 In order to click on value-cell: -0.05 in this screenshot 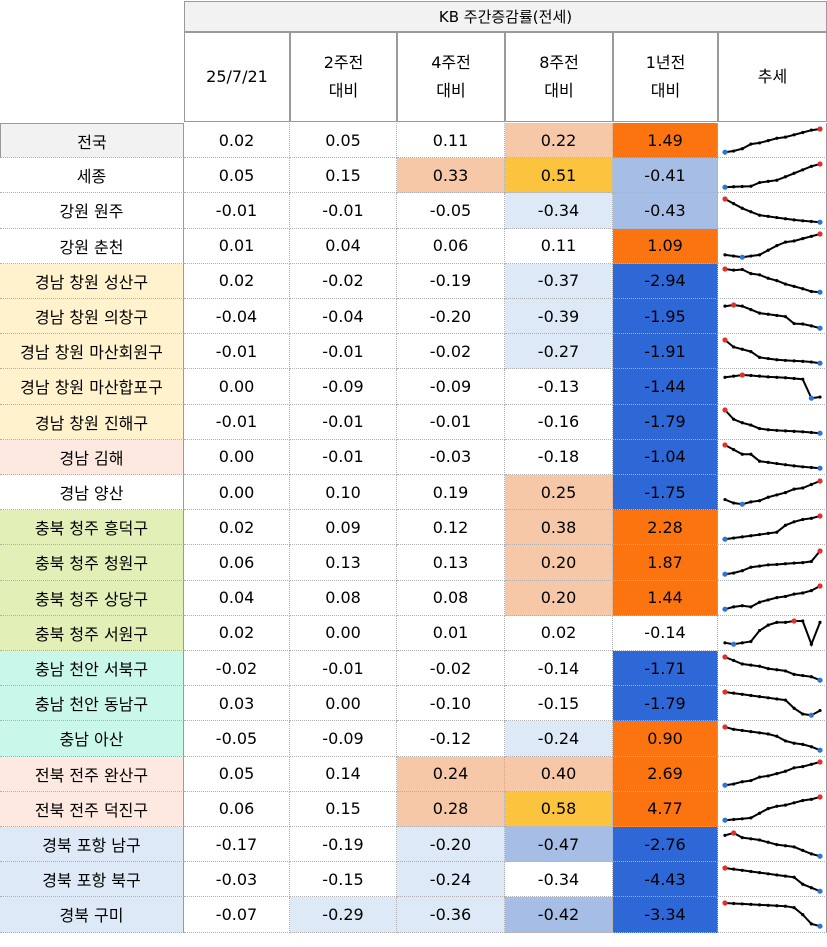, I will do `click(451, 211)`.